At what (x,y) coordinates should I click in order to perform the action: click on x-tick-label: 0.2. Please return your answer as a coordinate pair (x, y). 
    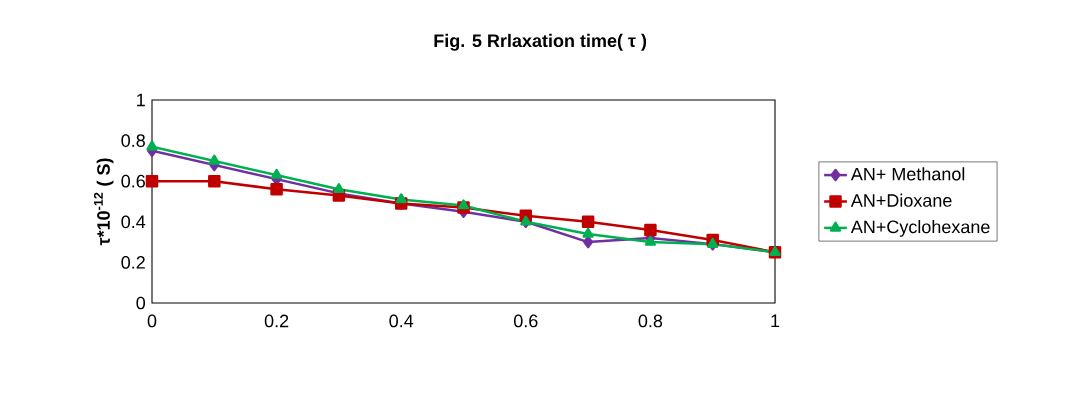
    Looking at the image, I should click on (276, 321).